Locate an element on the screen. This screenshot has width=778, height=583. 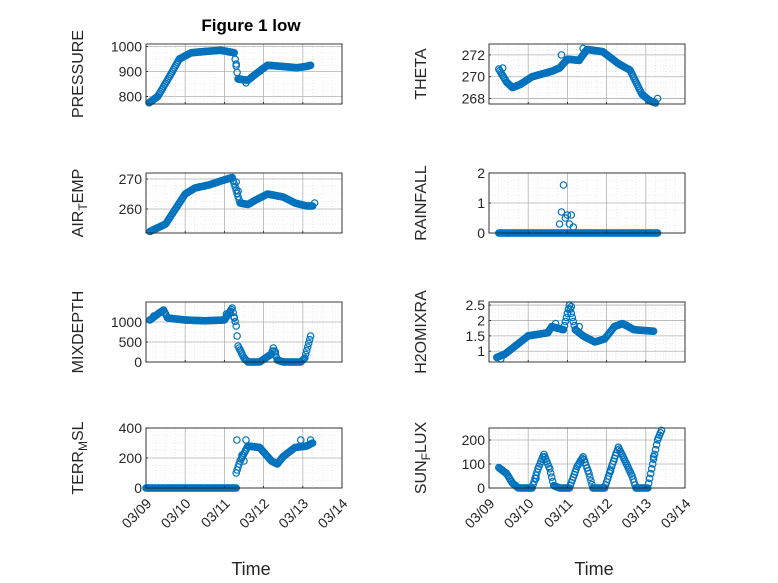
y-tick-label: 800 is located at coordinates (131, 97).